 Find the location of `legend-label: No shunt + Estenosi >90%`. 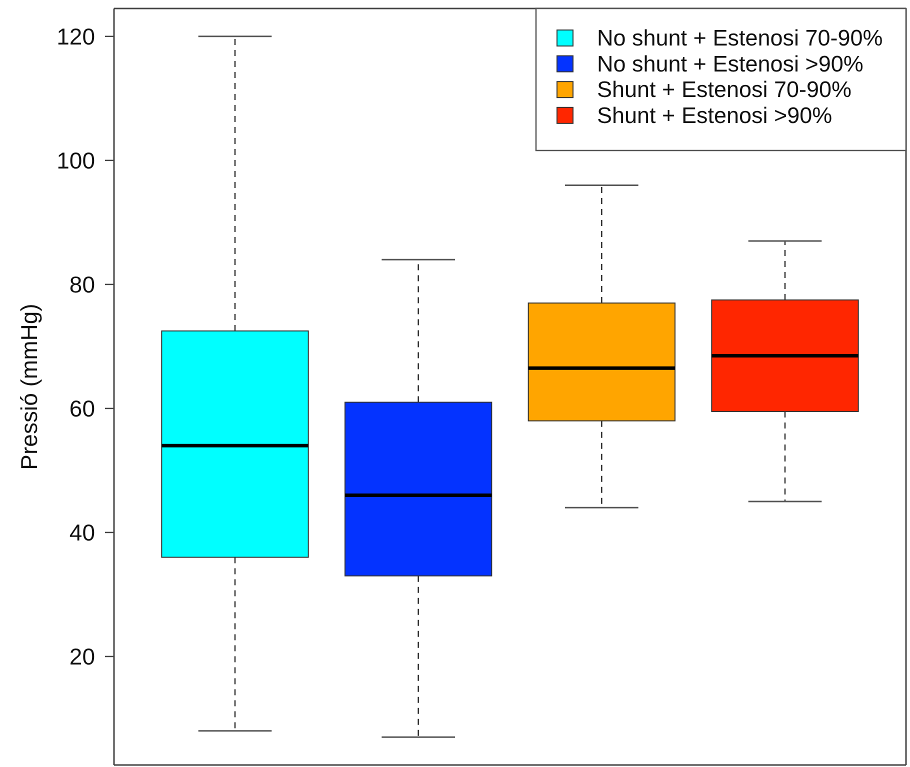

legend-label: No shunt + Estenosi >90% is located at coordinates (730, 63).